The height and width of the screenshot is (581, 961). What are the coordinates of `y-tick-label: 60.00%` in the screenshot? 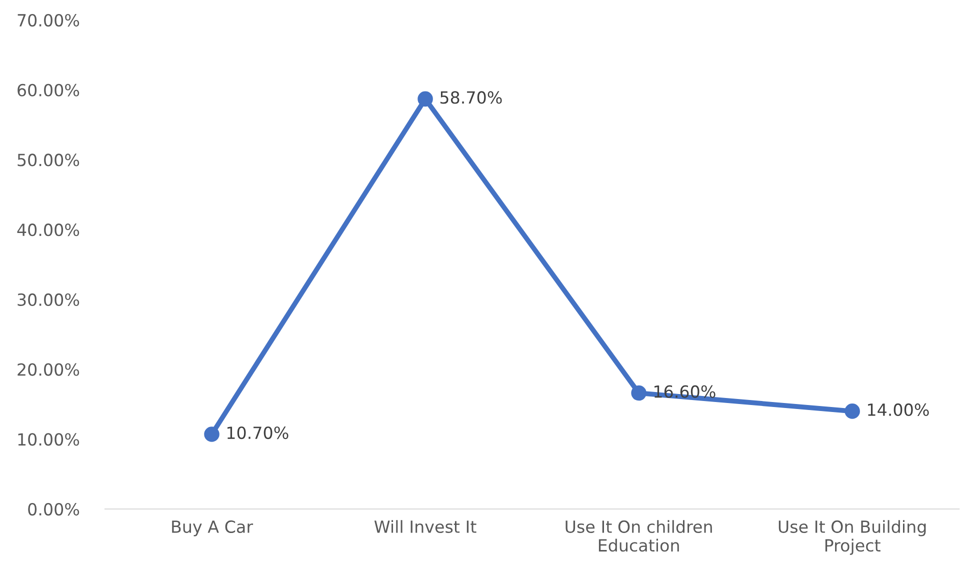 It's located at (49, 90).